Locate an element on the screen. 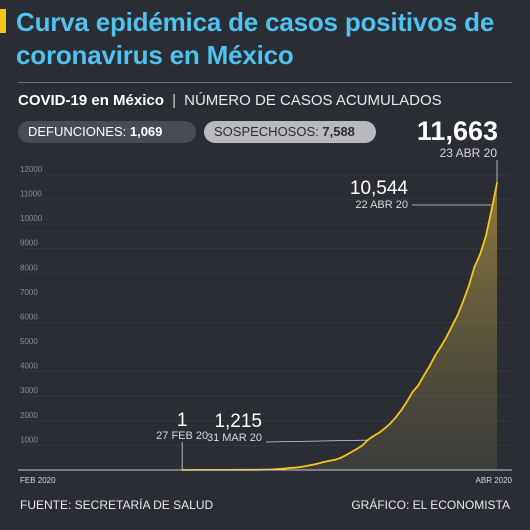 This screenshot has height=530, width=530. y-tick-label: 6000 is located at coordinates (29, 316).